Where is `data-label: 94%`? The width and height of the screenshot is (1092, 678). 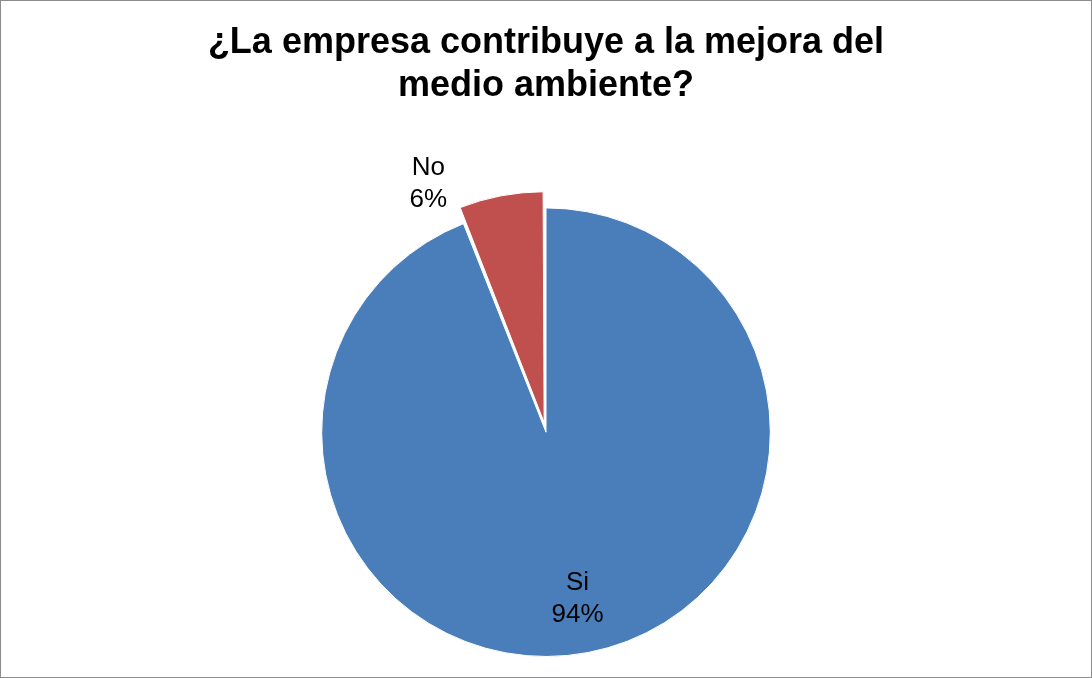 data-label: 94% is located at coordinates (577, 613).